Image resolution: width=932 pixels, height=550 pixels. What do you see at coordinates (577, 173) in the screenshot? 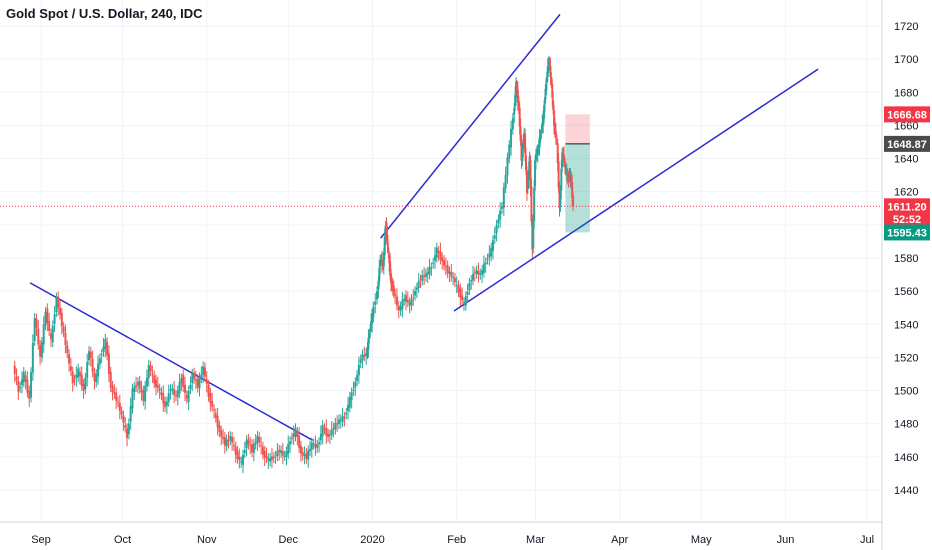
I see `position-layer` at bounding box center [577, 173].